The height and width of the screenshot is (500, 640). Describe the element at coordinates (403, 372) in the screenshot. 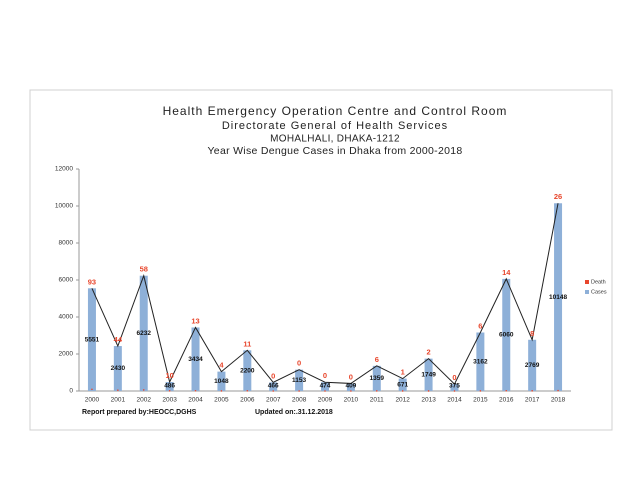

I see `death-label: 1` at that location.